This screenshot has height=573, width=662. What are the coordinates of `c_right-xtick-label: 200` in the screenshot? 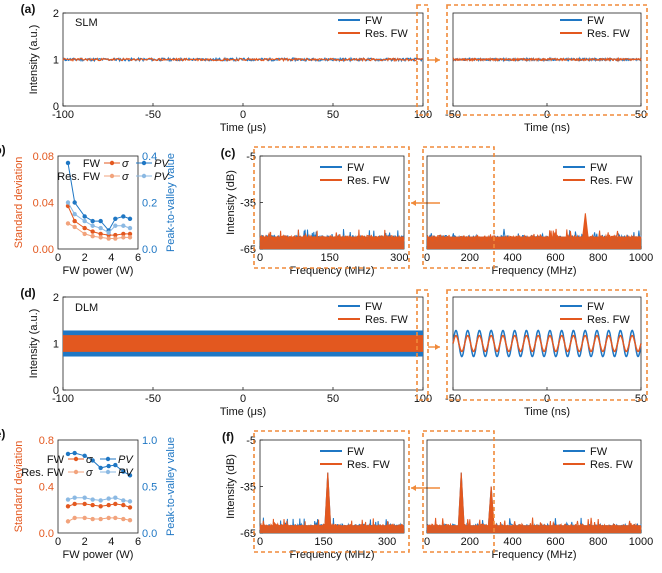 It's located at (470, 258).